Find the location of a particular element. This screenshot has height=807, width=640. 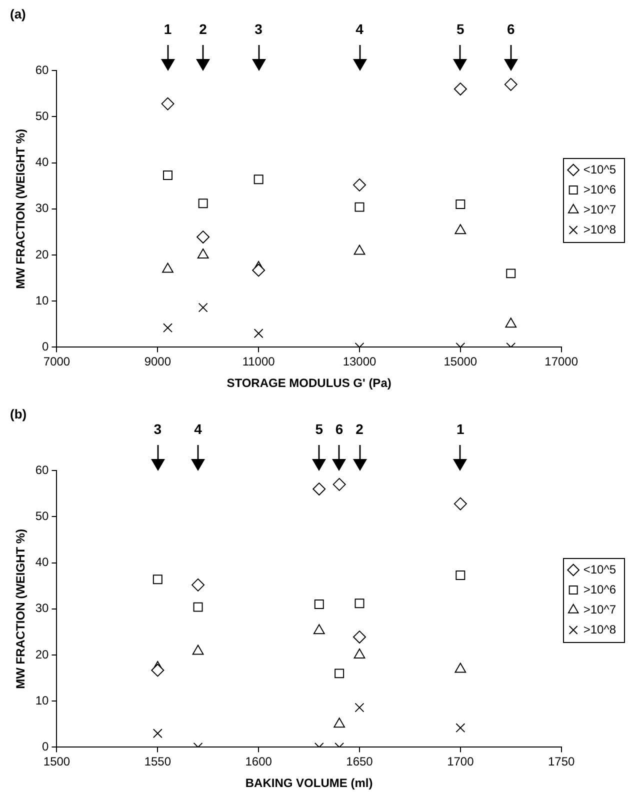

x-tick-label: 9000 is located at coordinates (158, 361).